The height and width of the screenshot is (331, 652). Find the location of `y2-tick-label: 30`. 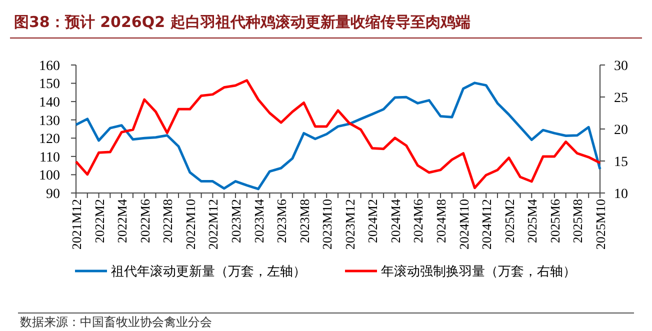

y2-tick-label: 30 is located at coordinates (621, 66).